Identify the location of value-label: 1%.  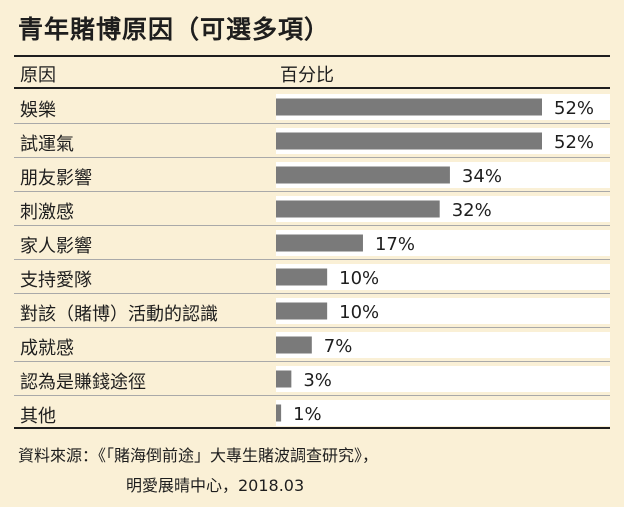
(307, 414).